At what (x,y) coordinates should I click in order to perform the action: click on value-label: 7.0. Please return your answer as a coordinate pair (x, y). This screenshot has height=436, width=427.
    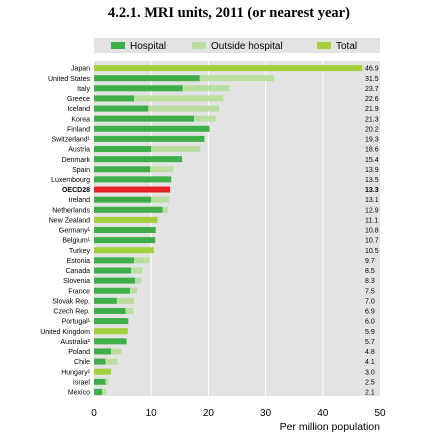
    Looking at the image, I should click on (370, 301).